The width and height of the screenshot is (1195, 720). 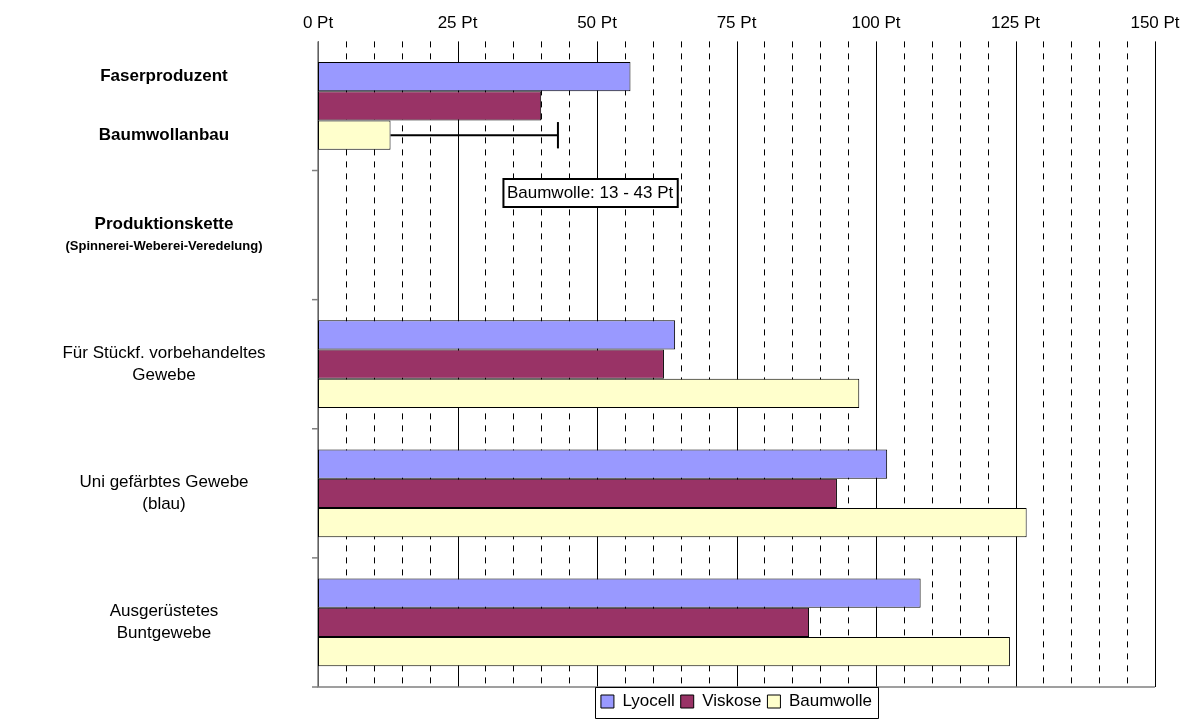 What do you see at coordinates (597, 22) in the screenshot?
I see `x-tick-label: 50 Pt` at bounding box center [597, 22].